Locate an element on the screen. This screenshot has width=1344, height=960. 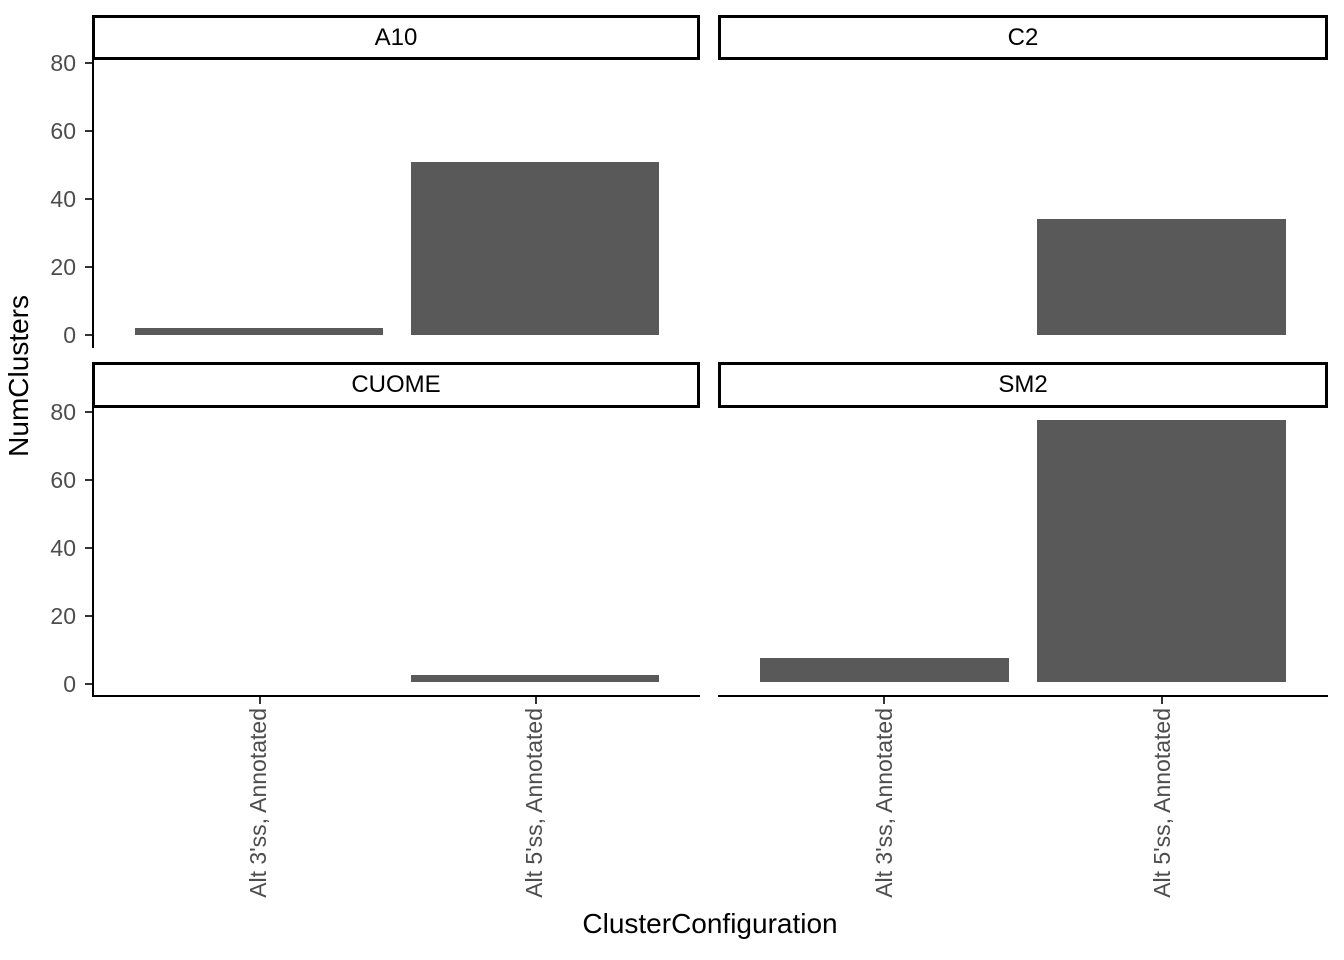
facet-strip-a10: A10 is located at coordinates (396, 37).